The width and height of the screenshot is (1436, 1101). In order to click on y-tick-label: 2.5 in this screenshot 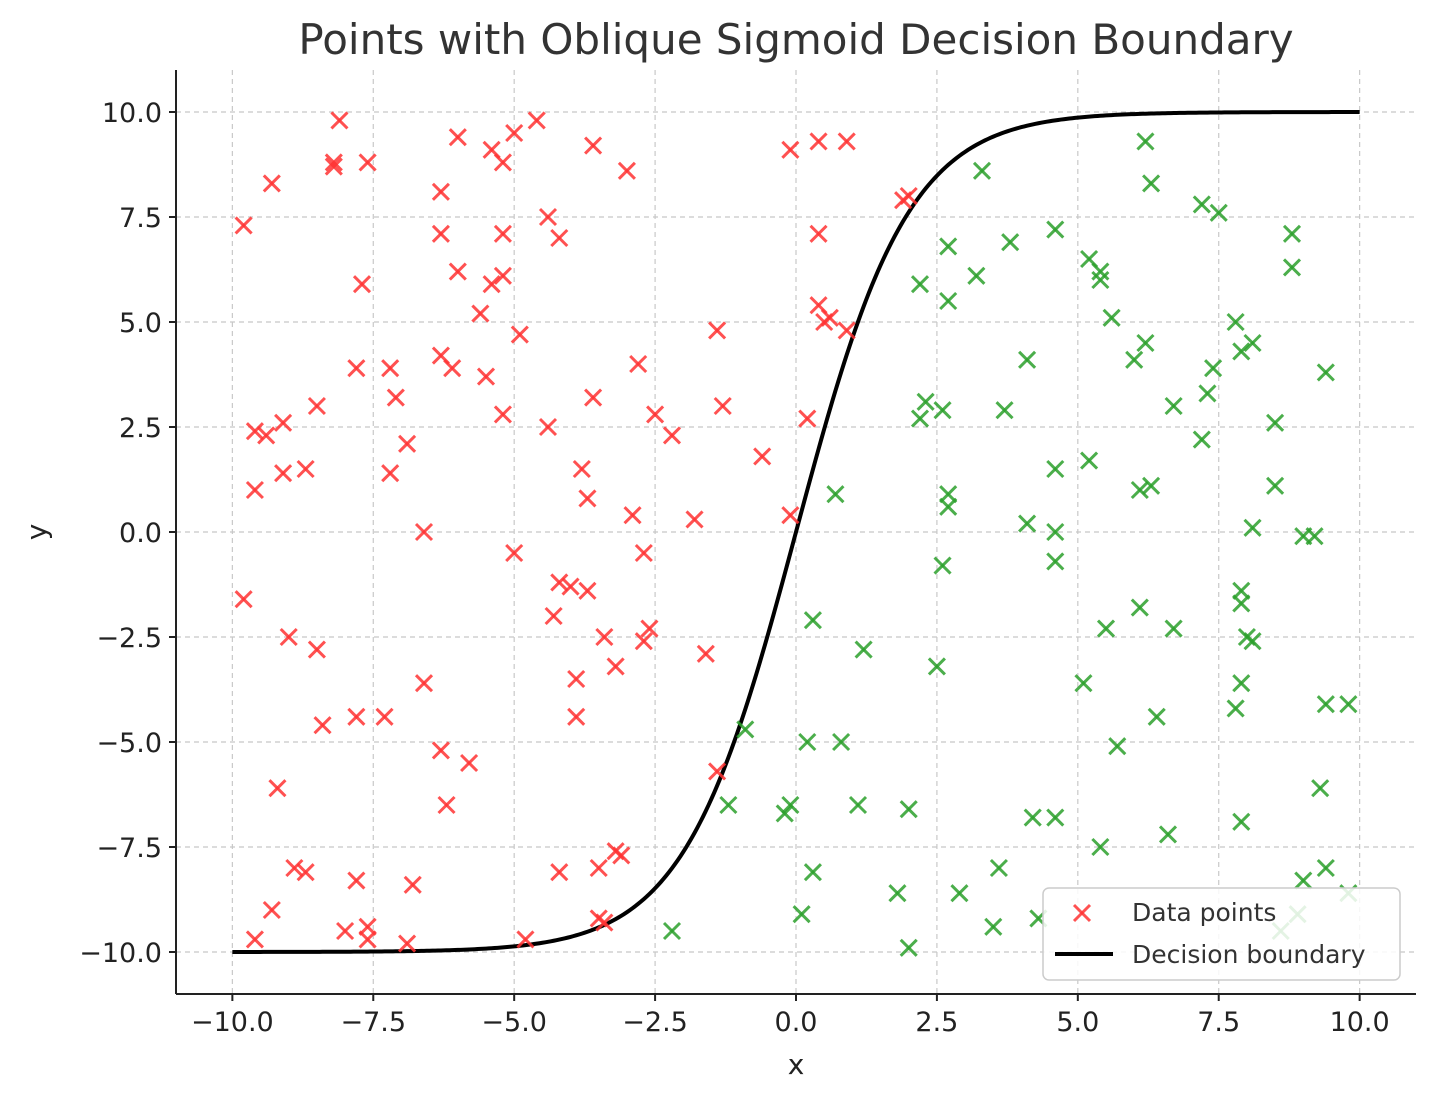, I will do `click(140, 428)`.